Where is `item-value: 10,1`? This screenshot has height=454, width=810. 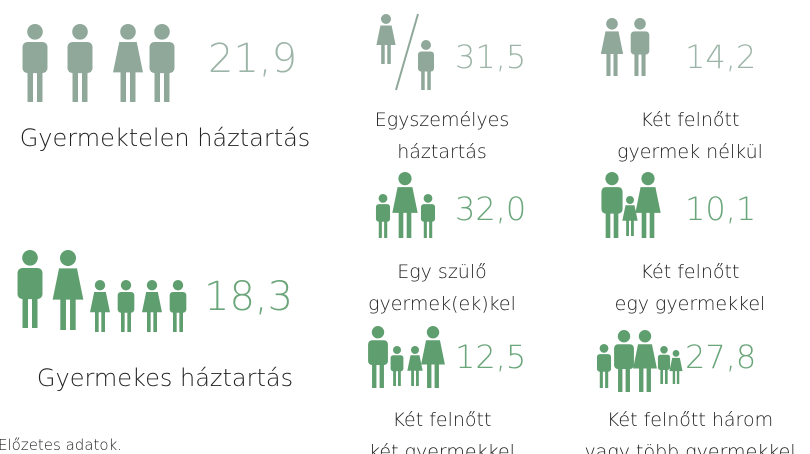 item-value: 10,1 is located at coordinates (720, 209).